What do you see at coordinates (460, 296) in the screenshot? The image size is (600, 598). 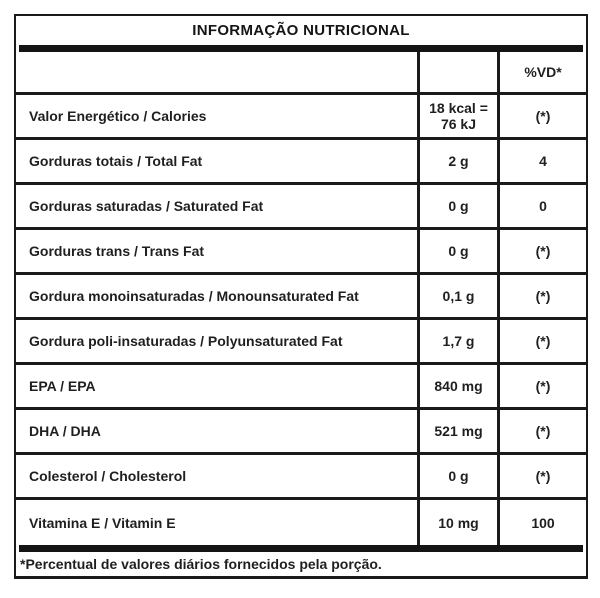 I see `nutrient-value: 0,1 g` at bounding box center [460, 296].